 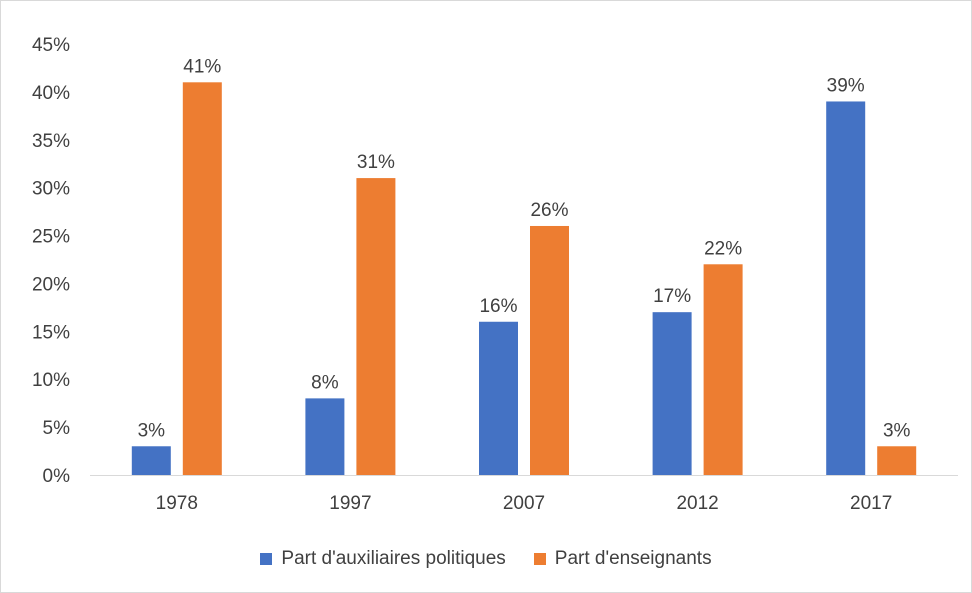 I want to click on data-label: 17%, so click(x=672, y=296).